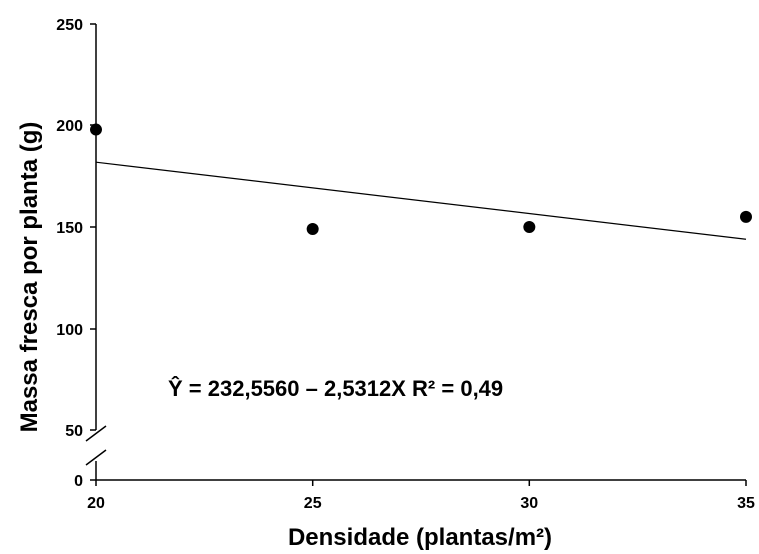  Describe the element at coordinates (69, 330) in the screenshot. I see `y-tick-label: 100` at that location.